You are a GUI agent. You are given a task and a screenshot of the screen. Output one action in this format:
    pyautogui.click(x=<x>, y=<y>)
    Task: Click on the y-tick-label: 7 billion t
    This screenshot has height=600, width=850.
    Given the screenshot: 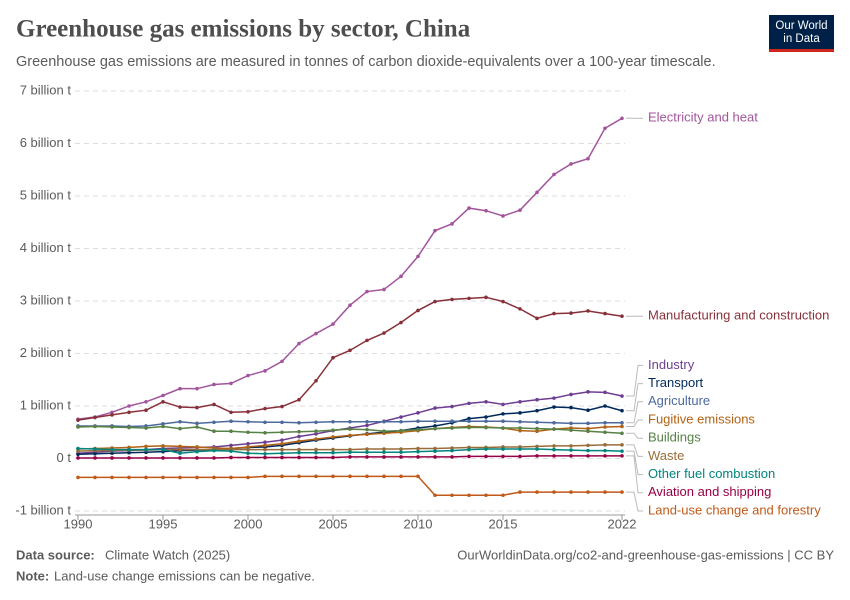 What is the action you would take?
    pyautogui.click(x=46, y=89)
    